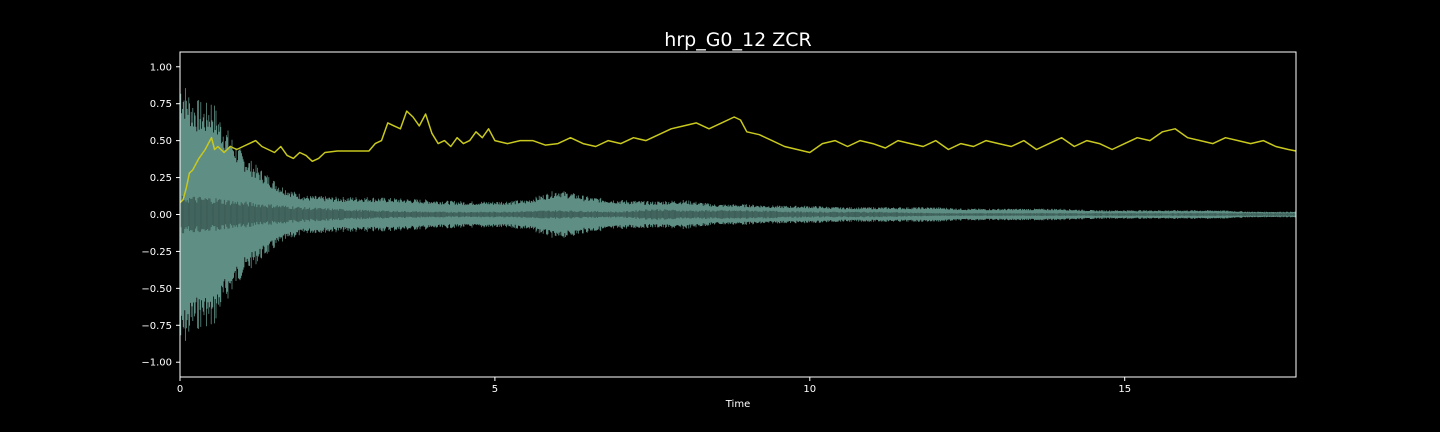  Describe the element at coordinates (1124, 389) in the screenshot. I see `x-tick-label: 15` at that location.